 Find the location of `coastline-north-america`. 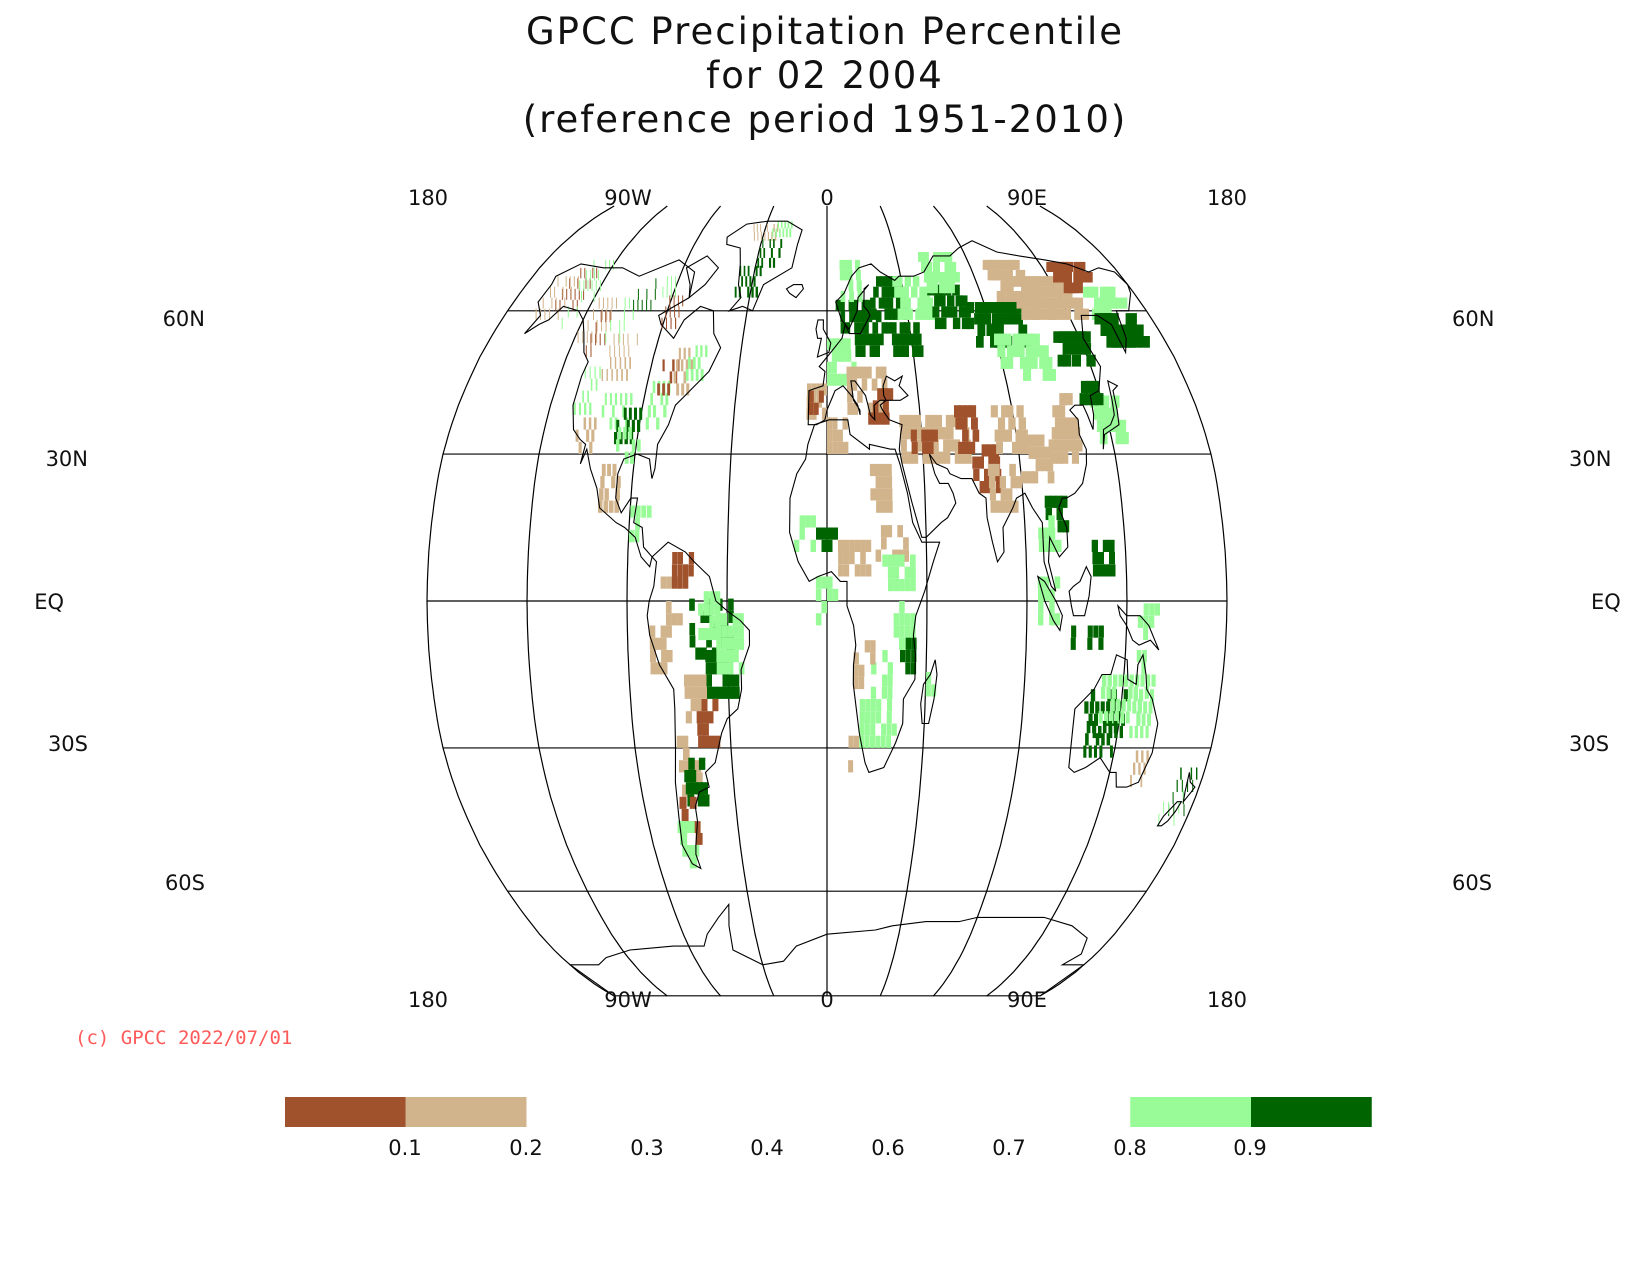

coastline-north-america is located at coordinates (623, 413).